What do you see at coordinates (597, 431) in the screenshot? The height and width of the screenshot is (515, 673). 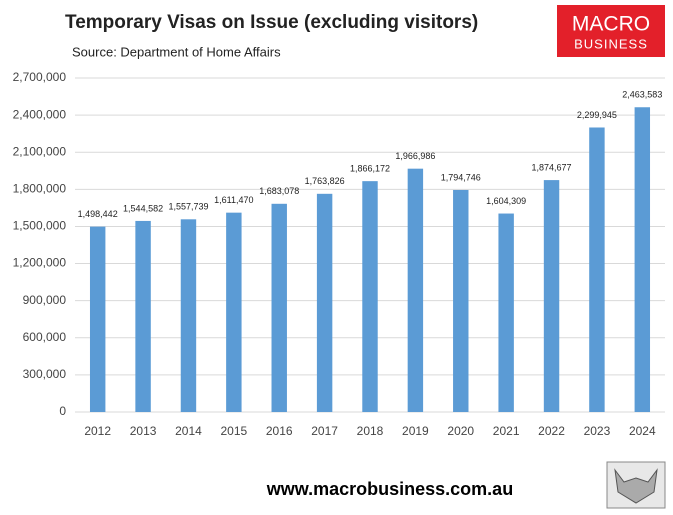 I see `x-tick-label: 2023` at bounding box center [597, 431].